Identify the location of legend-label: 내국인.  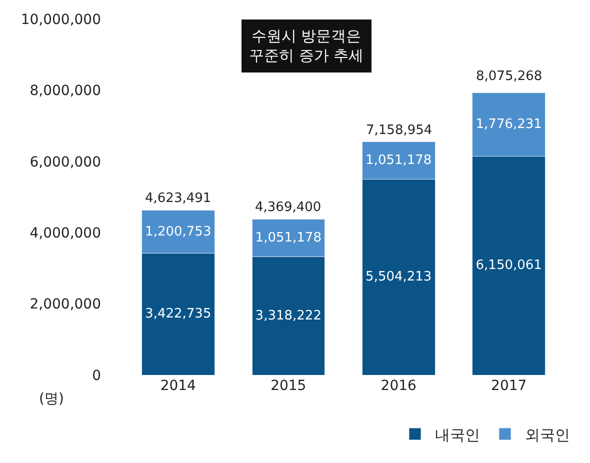
(457, 435).